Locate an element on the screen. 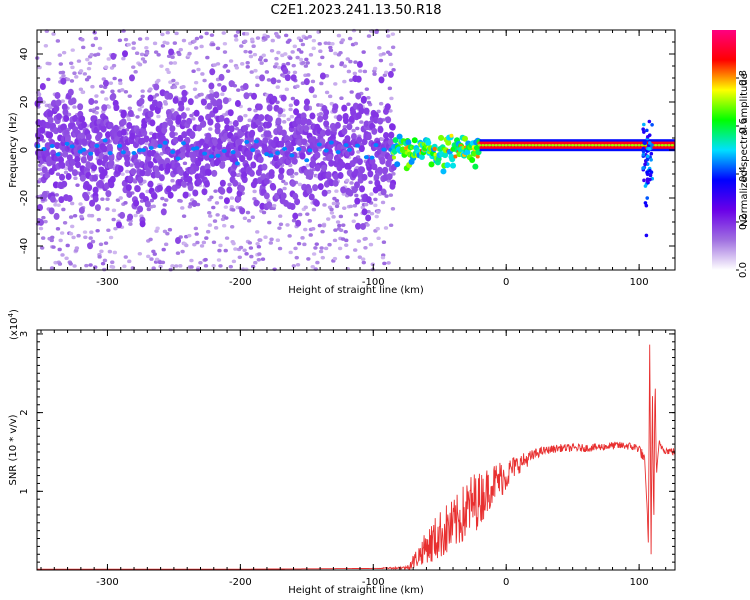 The height and width of the screenshot is (600, 750). x-tick-label: 100 is located at coordinates (639, 282).